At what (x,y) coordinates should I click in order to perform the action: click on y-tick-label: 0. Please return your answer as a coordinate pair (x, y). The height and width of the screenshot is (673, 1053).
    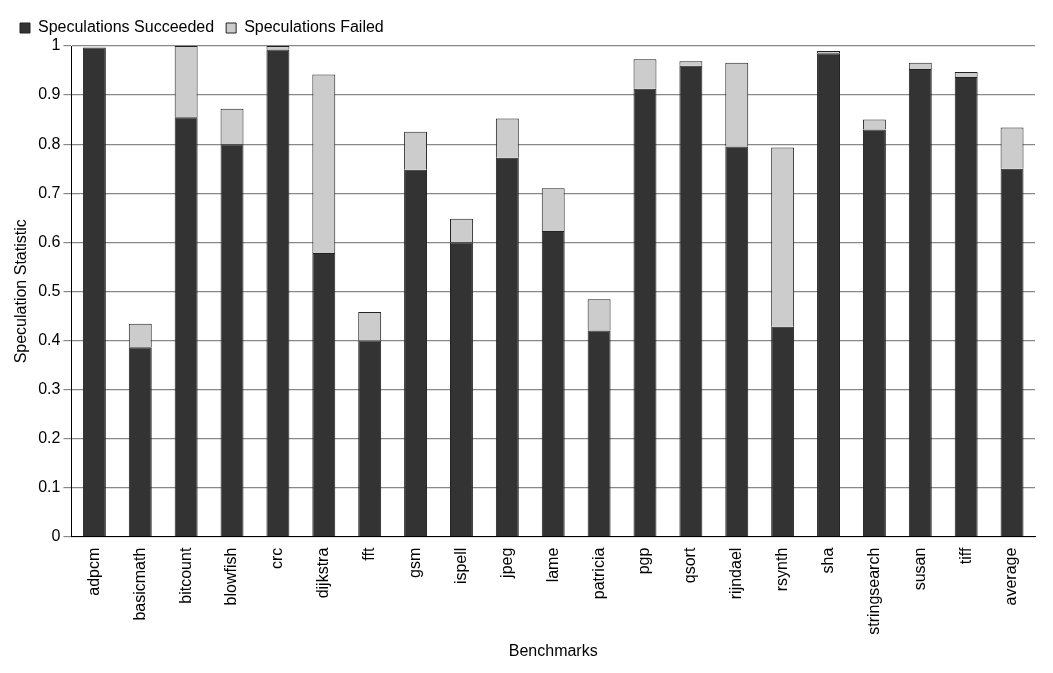
    Looking at the image, I should click on (56, 536).